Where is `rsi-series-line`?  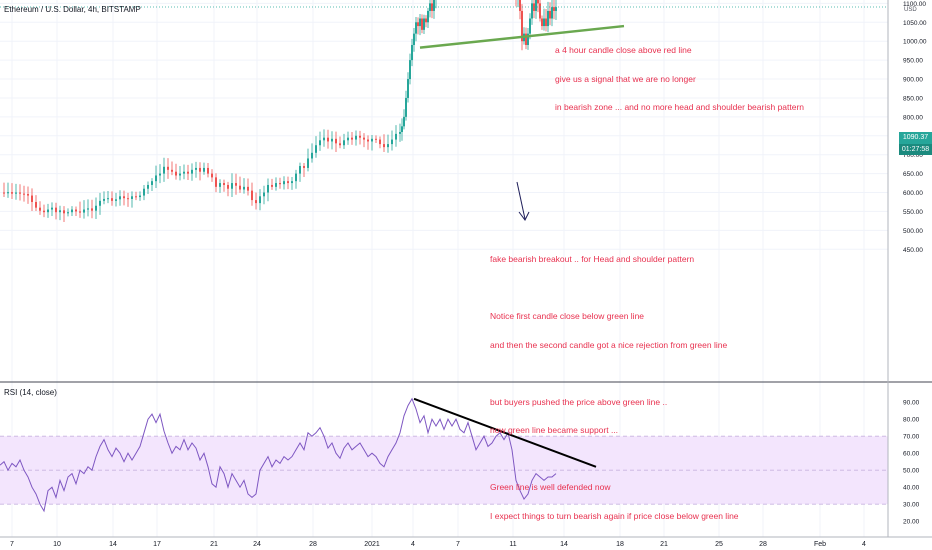 rsi-series-line is located at coordinates (278, 455).